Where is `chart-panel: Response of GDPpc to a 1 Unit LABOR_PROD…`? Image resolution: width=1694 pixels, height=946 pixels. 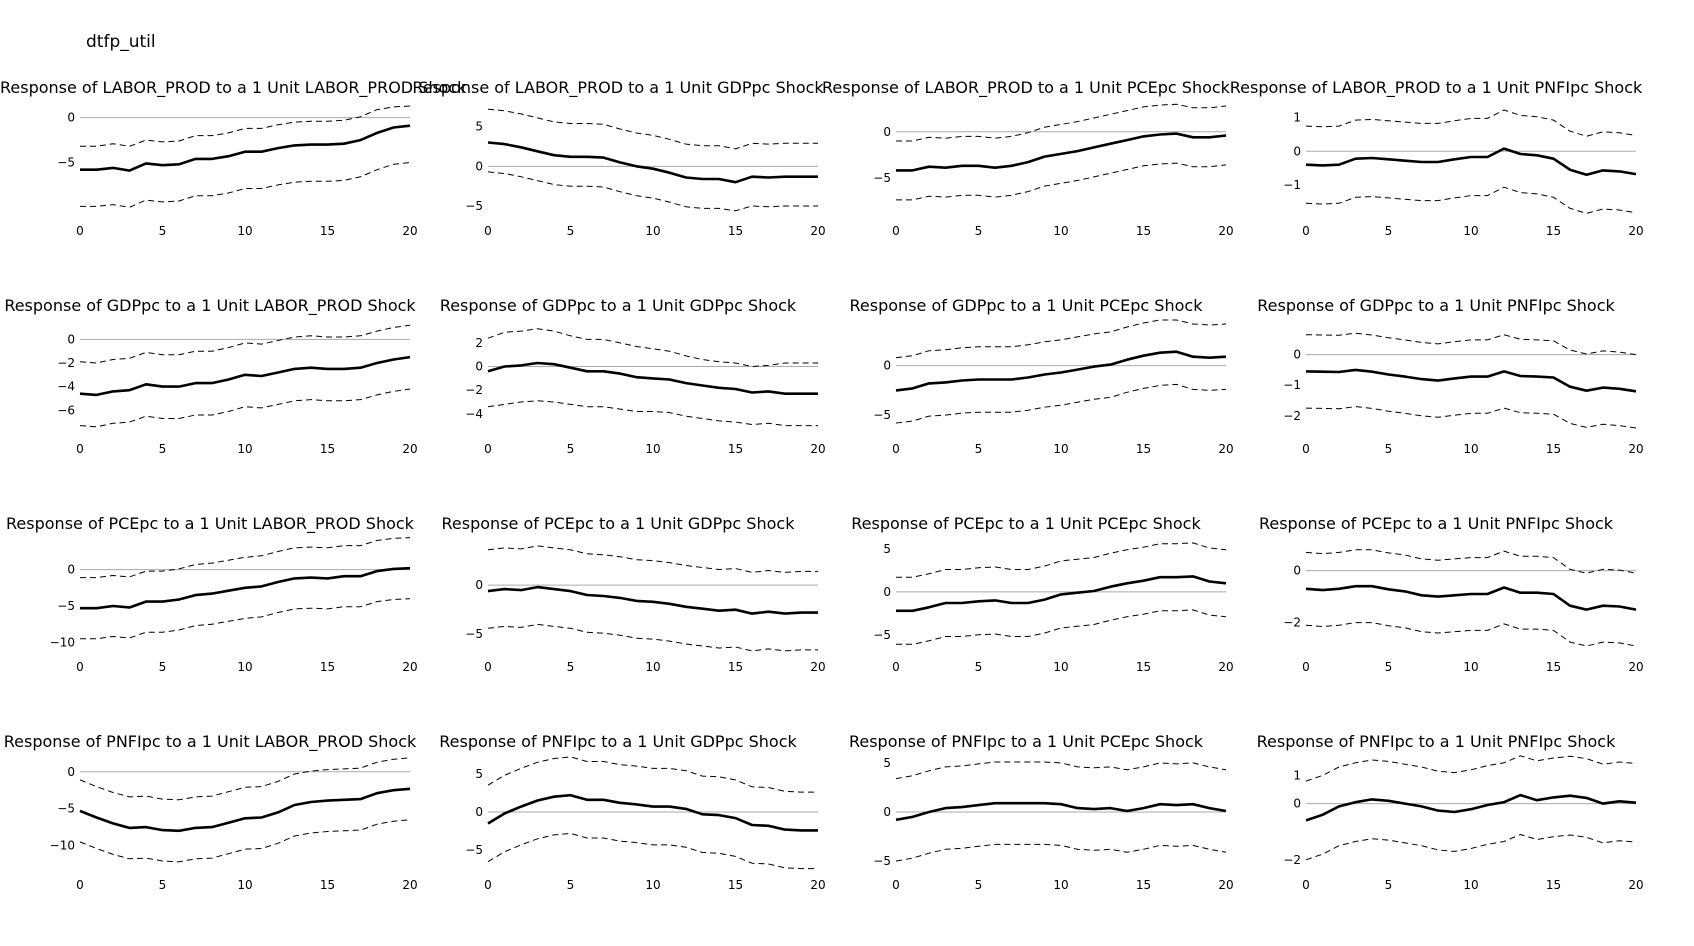
chart-panel: Response of GDPpc to a 1 Unit LABOR_PROD… is located at coordinates (210, 381).